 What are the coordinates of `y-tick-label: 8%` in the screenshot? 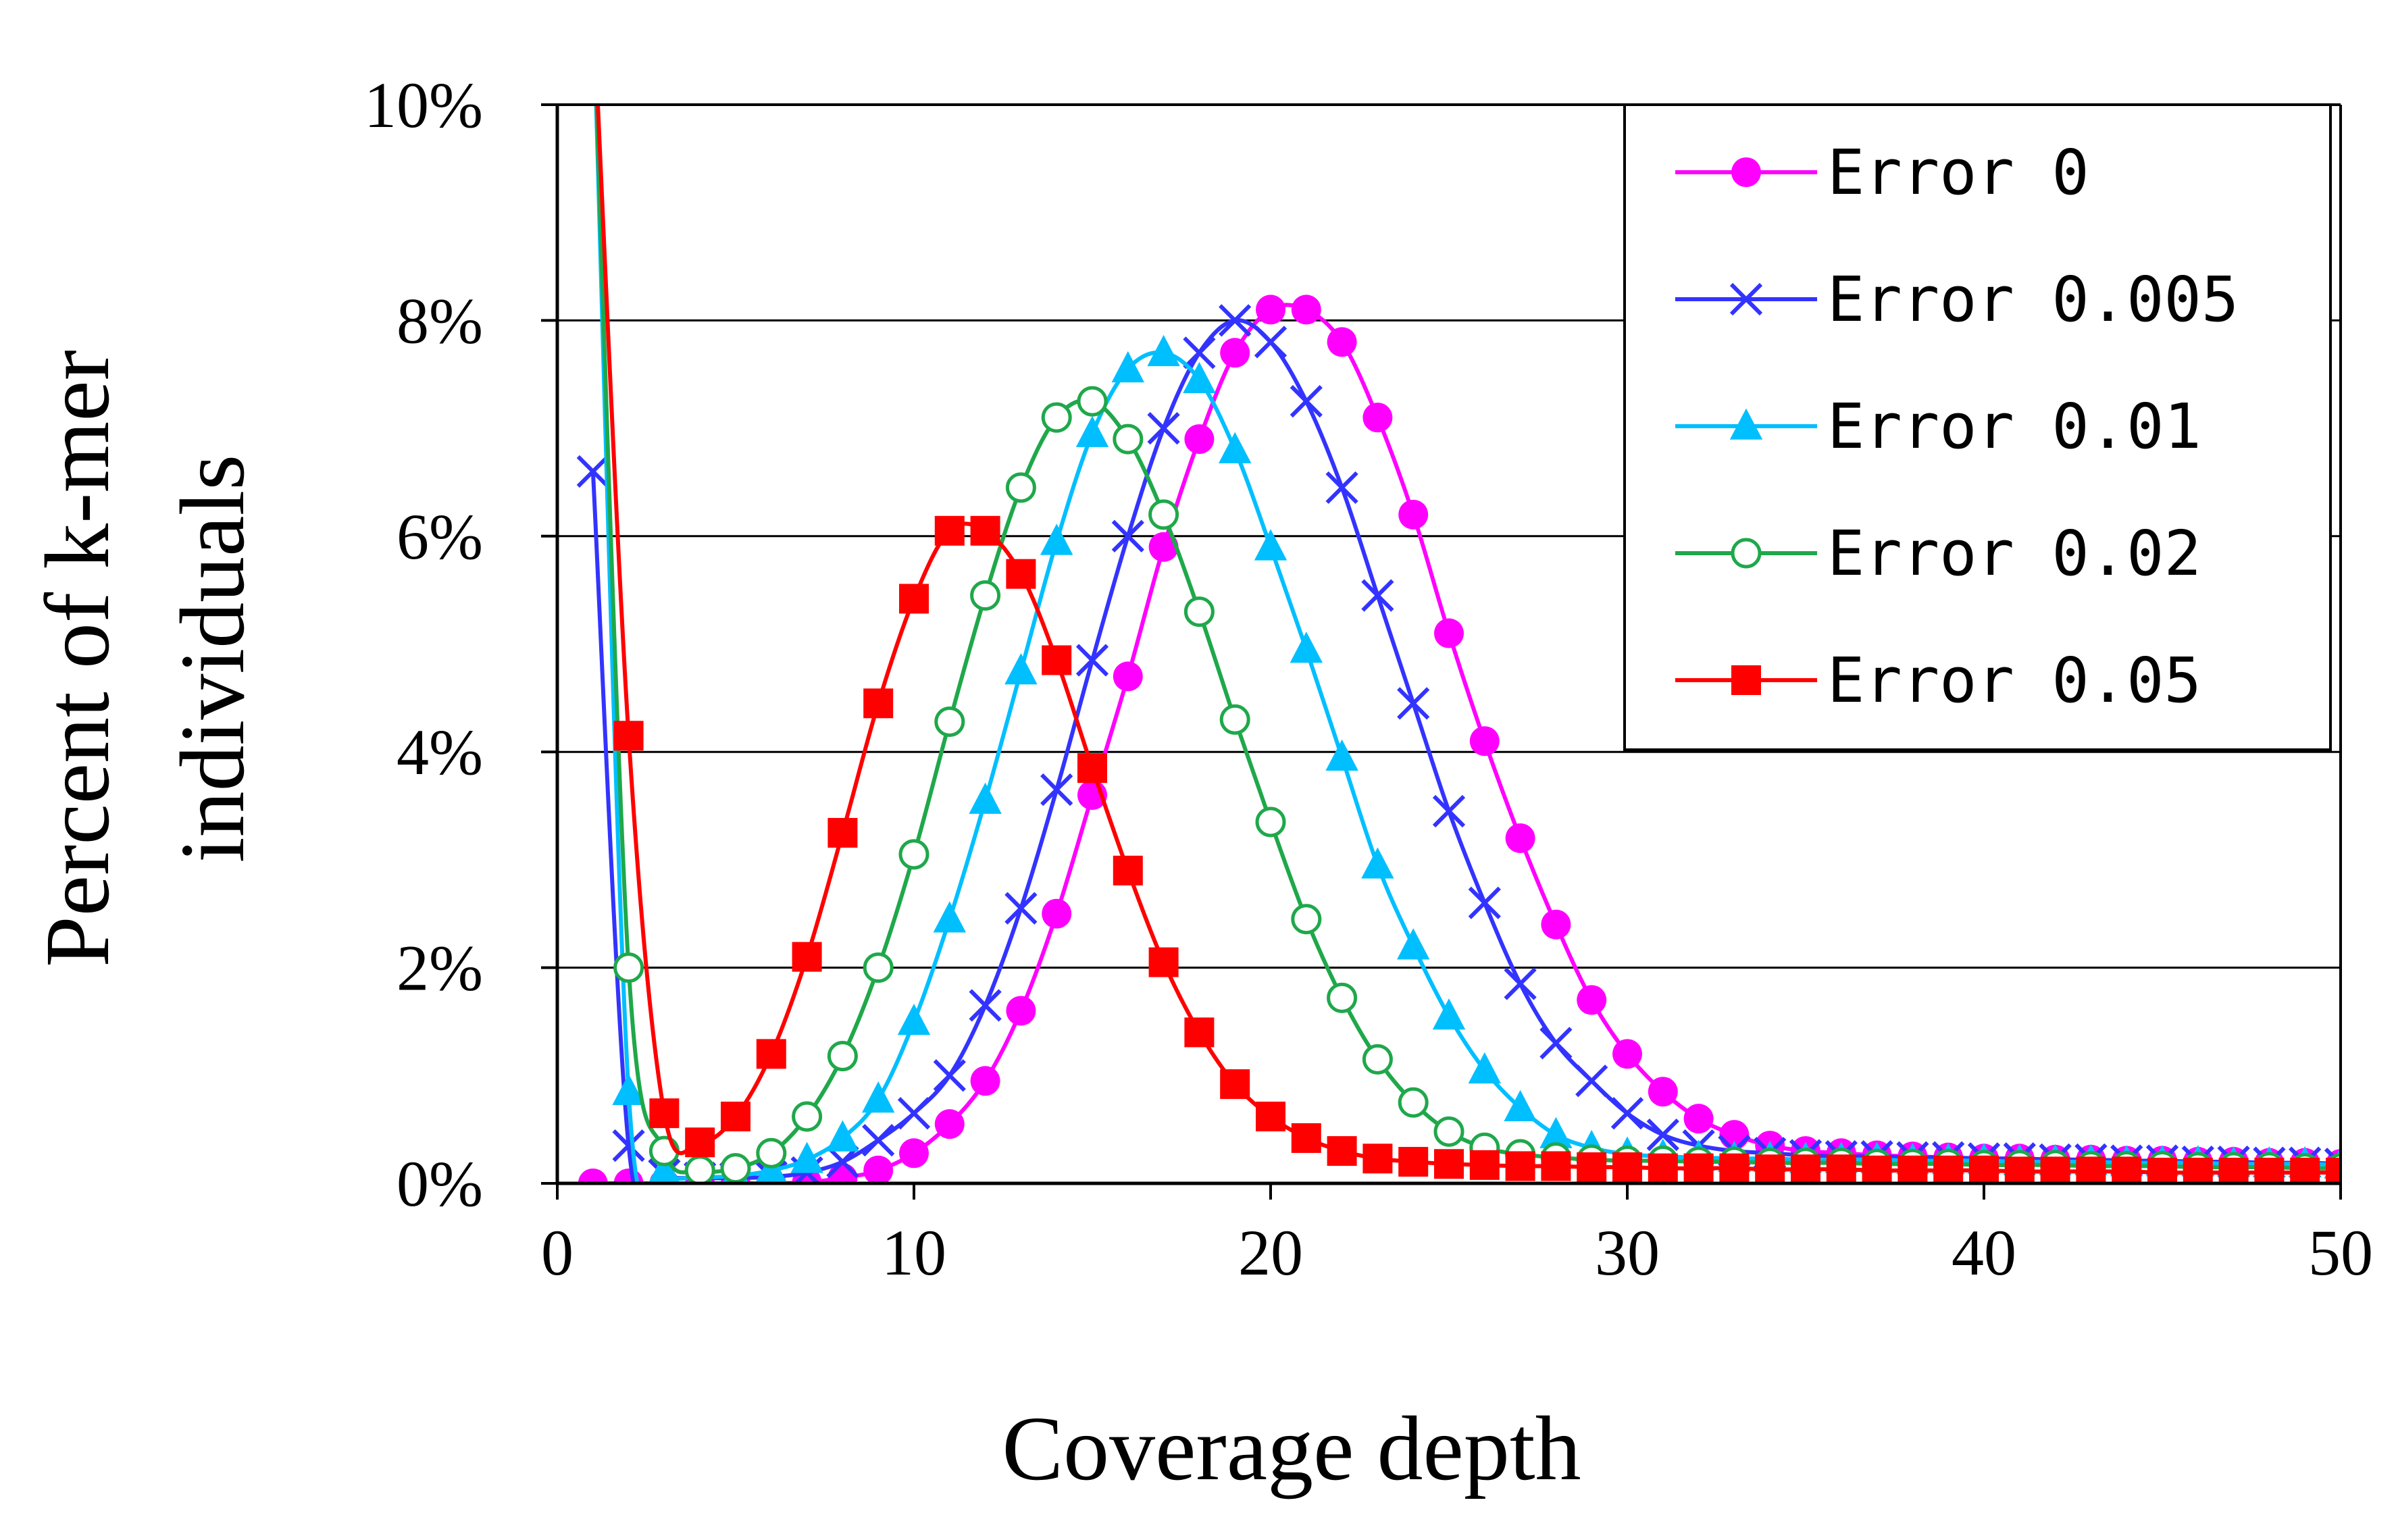 It's located at (440, 320).